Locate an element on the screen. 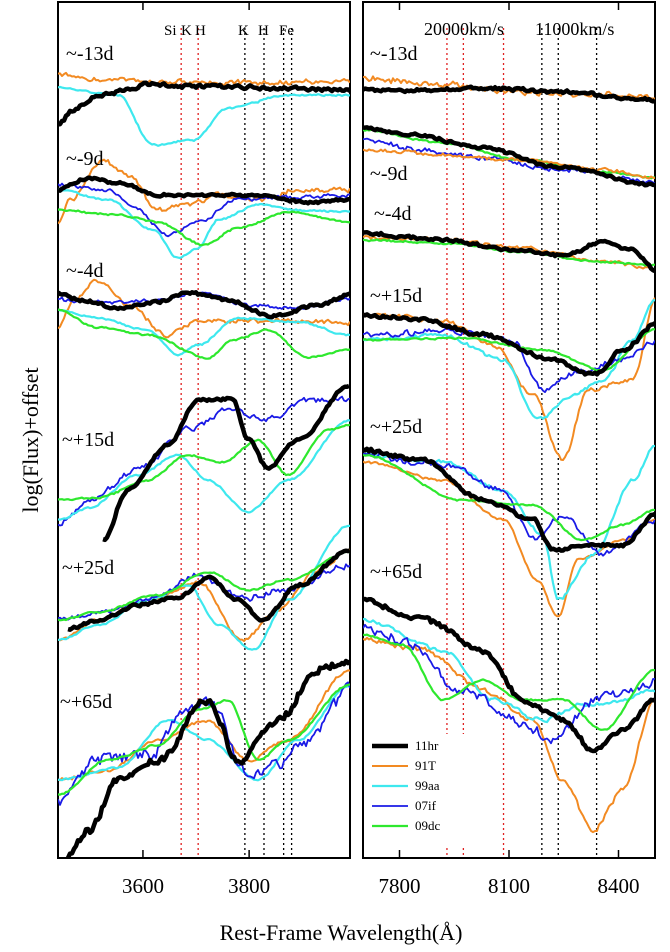 The image size is (670, 952). legend-label-07if: 07if is located at coordinates (426, 805).